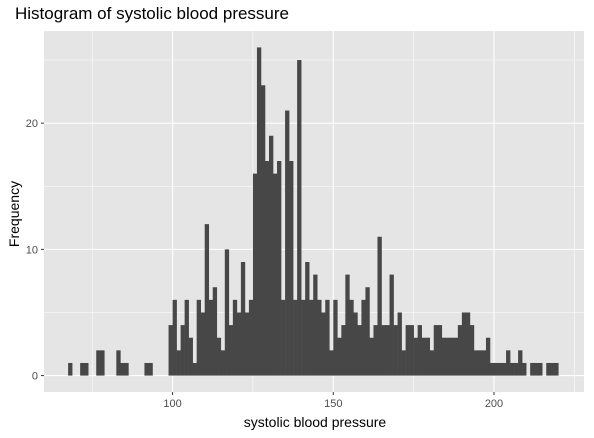  I want to click on x-axis-ticks: 100 150 200, so click(333, 401).